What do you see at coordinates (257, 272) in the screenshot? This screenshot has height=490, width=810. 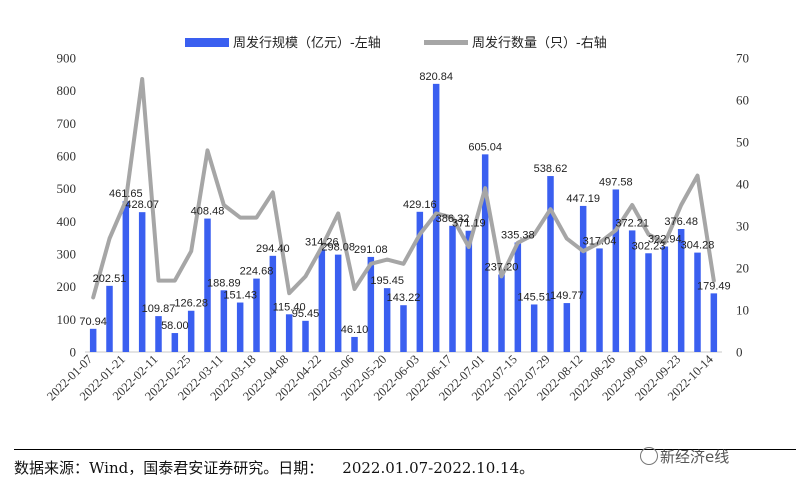 I see `data-label: 224.68` at bounding box center [257, 272].